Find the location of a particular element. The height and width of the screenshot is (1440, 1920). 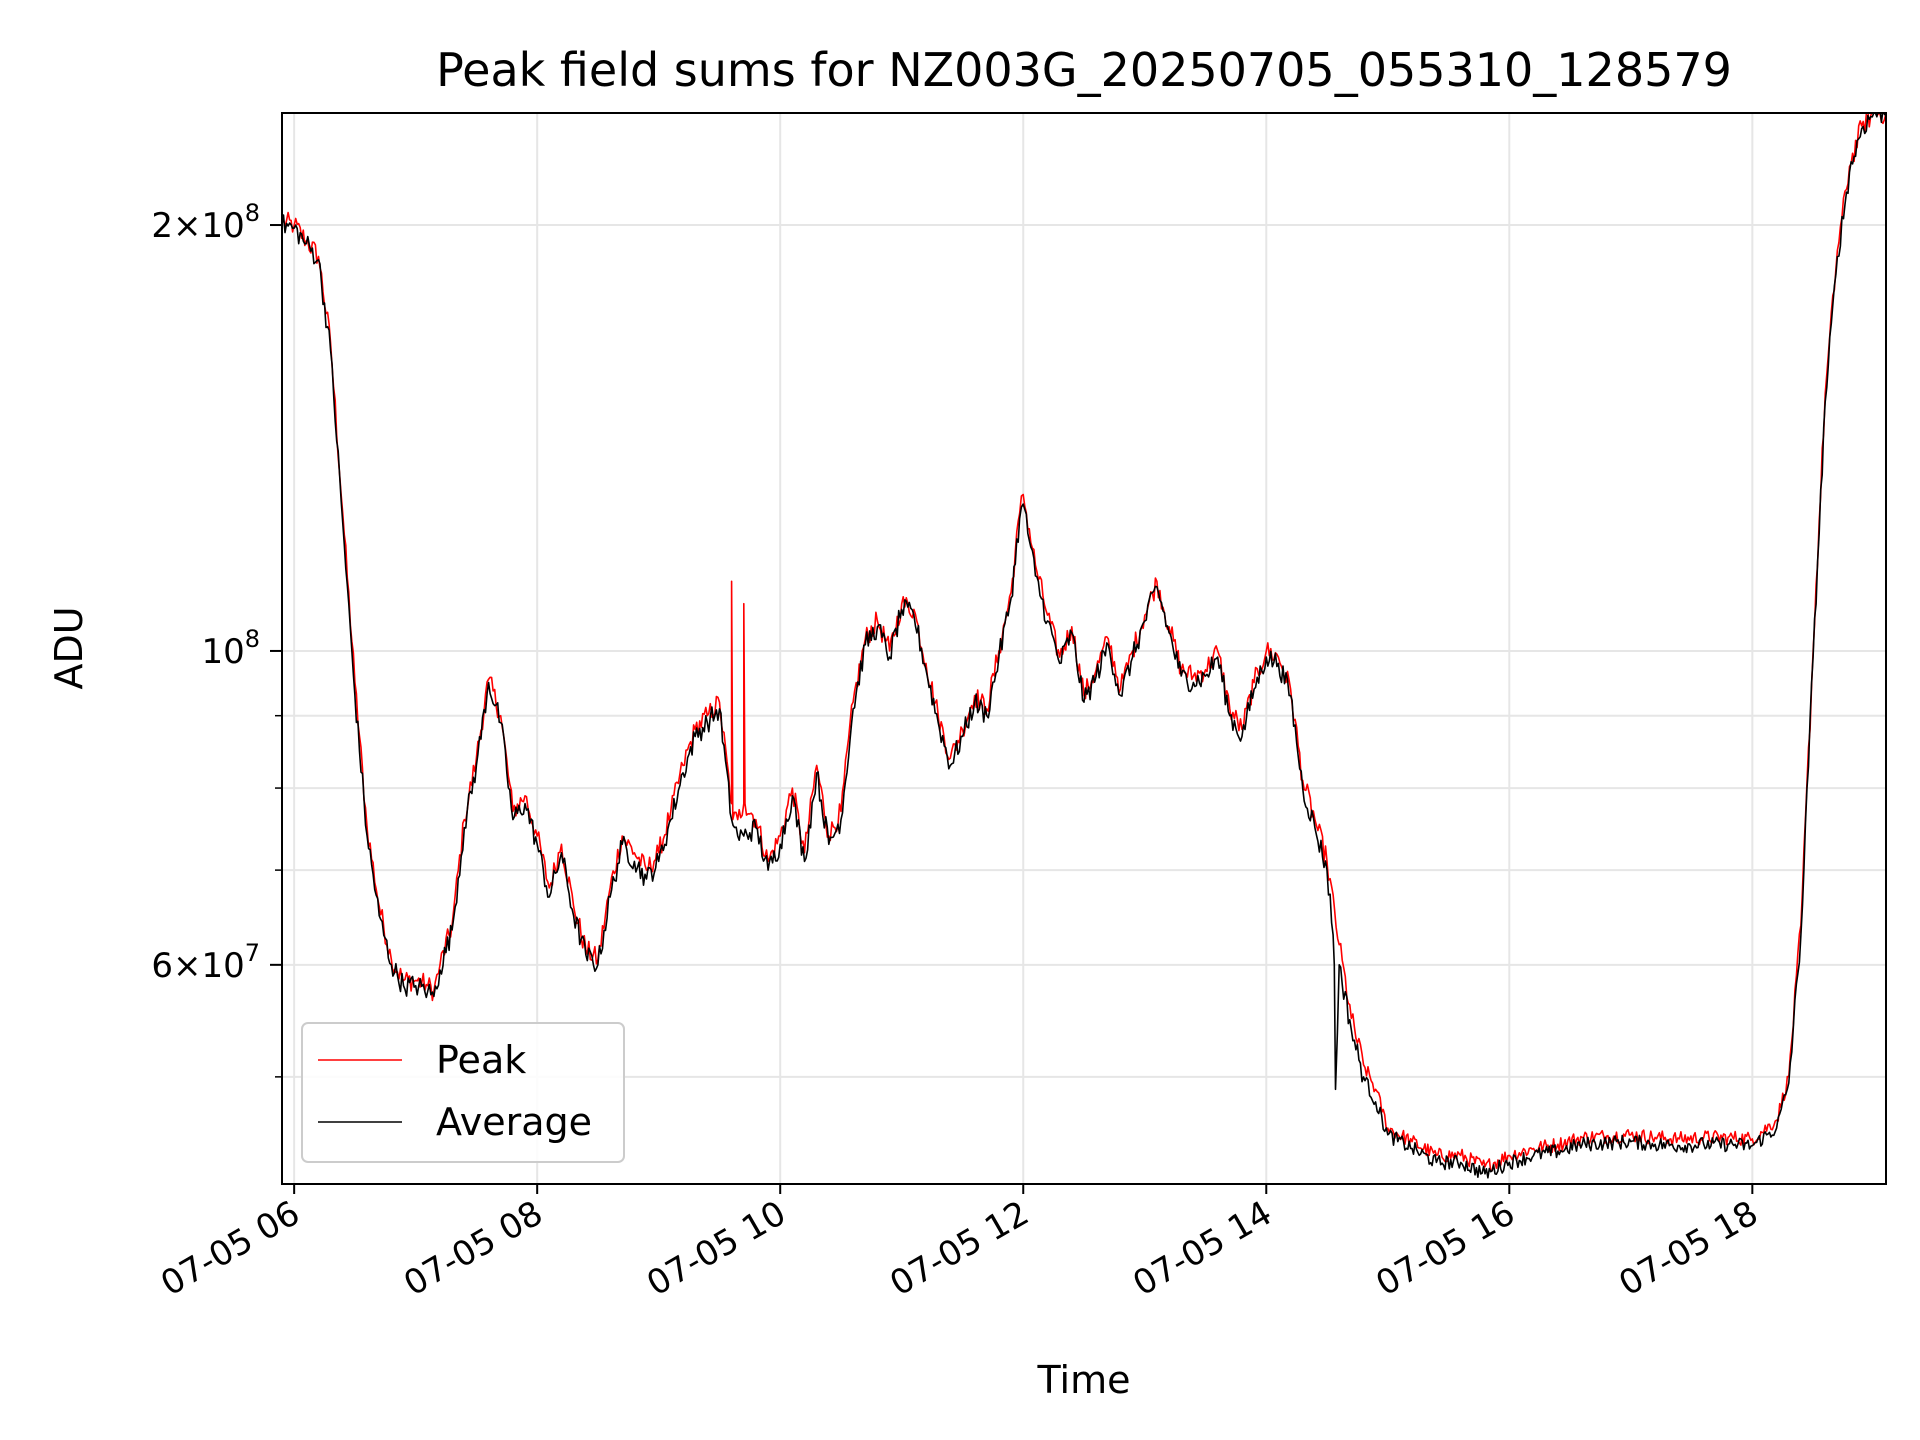

legend: Peak Average is located at coordinates (463, 1092).